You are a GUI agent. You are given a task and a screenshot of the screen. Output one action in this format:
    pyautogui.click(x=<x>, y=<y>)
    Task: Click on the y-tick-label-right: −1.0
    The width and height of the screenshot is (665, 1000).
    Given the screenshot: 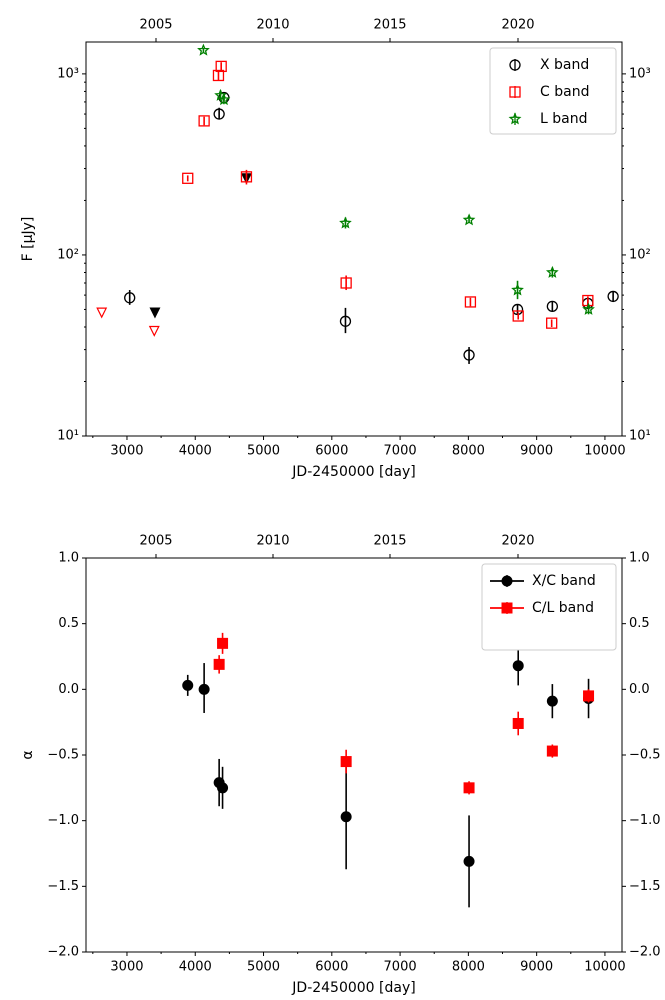 What is the action you would take?
    pyautogui.click(x=645, y=820)
    